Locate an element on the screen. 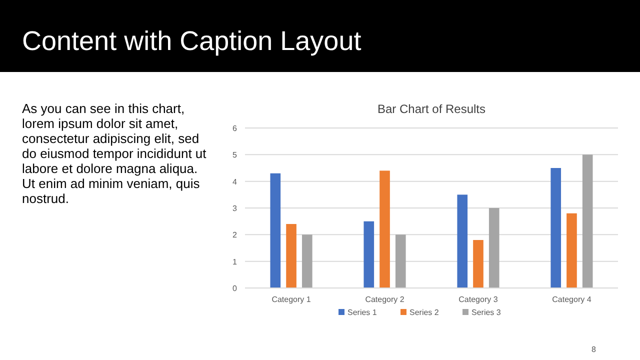  y-tick-label: 0 is located at coordinates (235, 288).